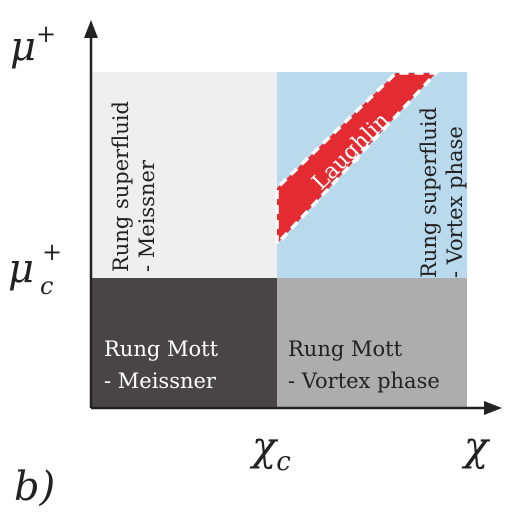 The image size is (513, 514). I want to click on x-axis-label: χ, so click(476, 447).